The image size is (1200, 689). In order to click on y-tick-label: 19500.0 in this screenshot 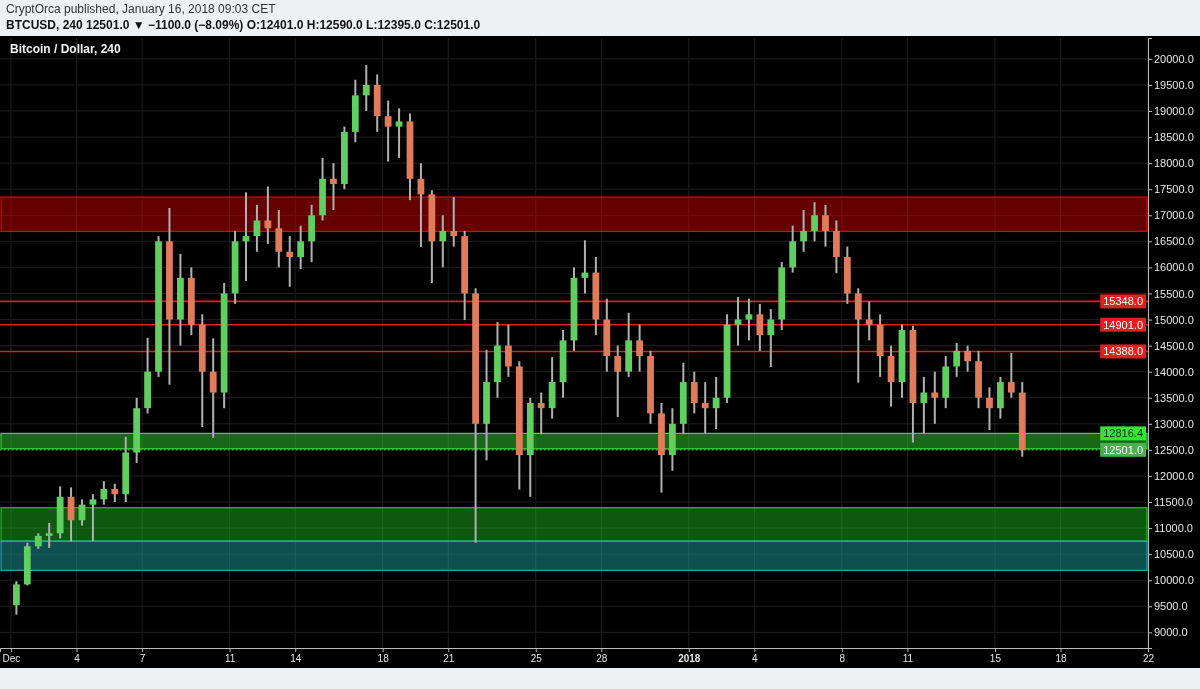, I will do `click(1174, 84)`.